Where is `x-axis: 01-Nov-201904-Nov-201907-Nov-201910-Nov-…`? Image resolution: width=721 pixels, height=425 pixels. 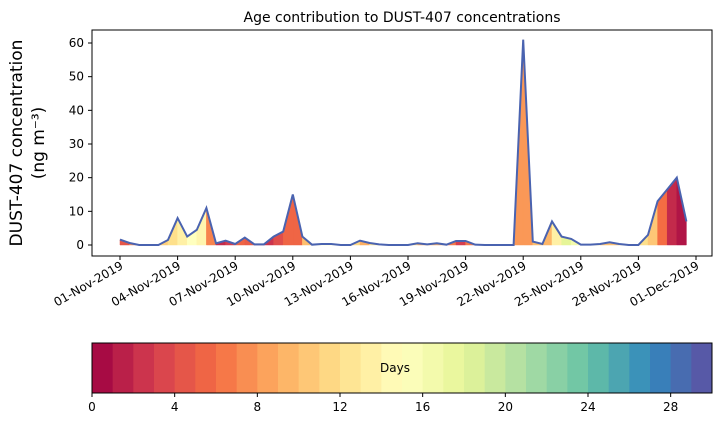 x-axis: 01-Nov-201904-Nov-201907-Nov-201910-Nov-… is located at coordinates (376, 282).